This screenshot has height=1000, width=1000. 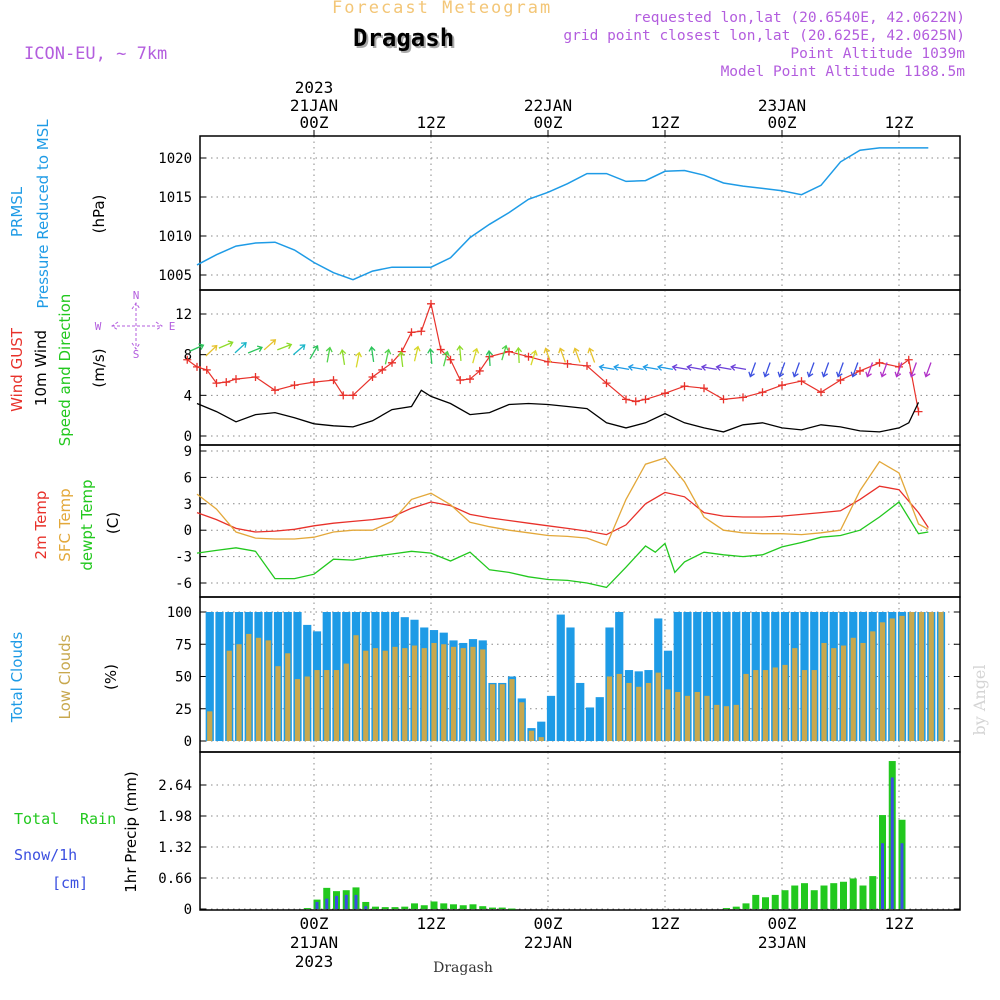 I want to click on y-tick-label: -3, so click(x=183, y=558).